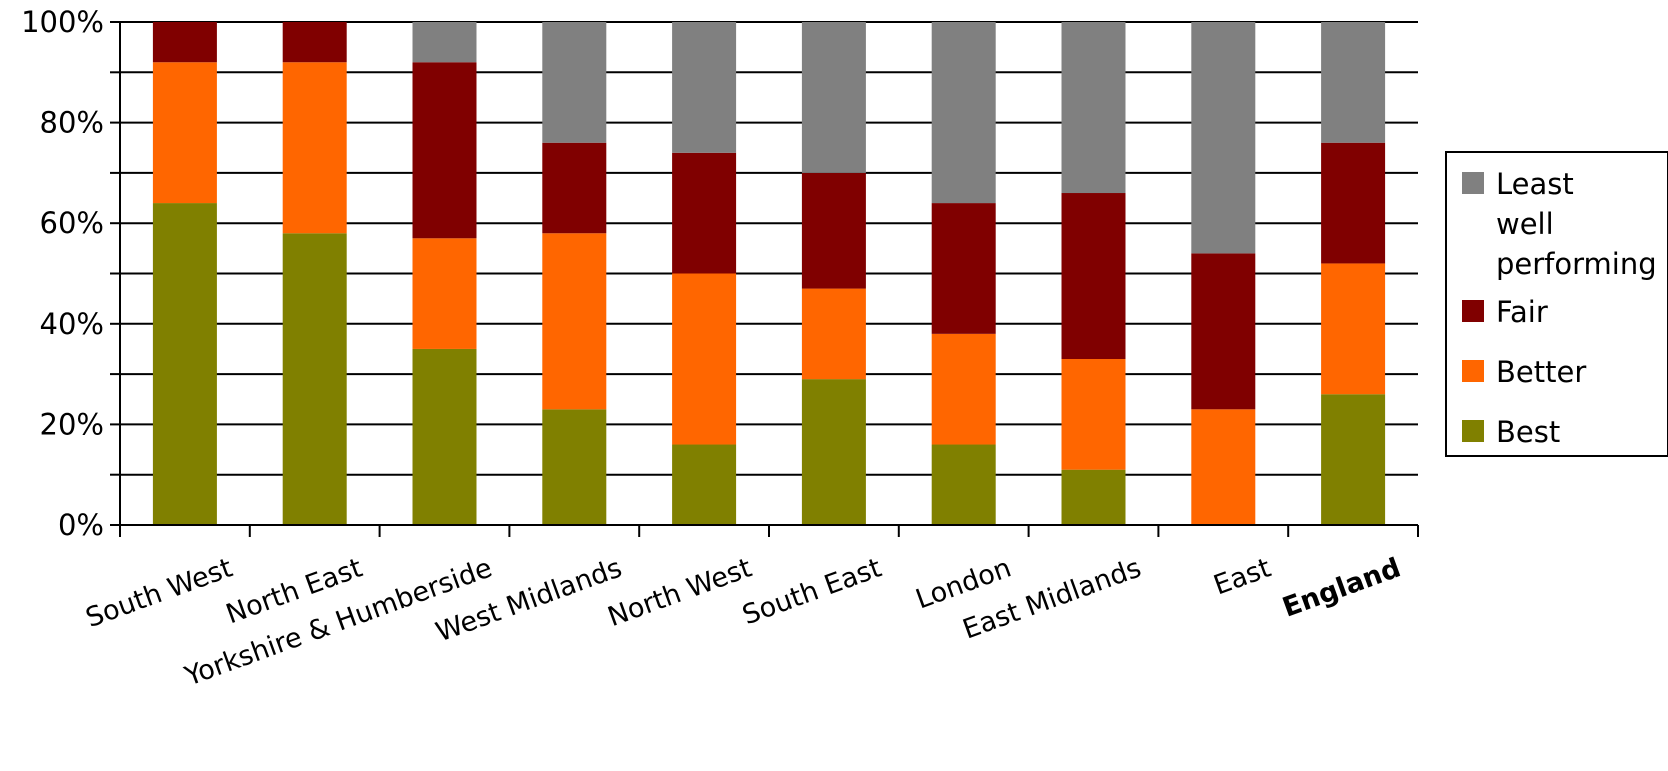 This screenshot has width=1668, height=771. What do you see at coordinates (1528, 432) in the screenshot?
I see `legend-label: Best` at bounding box center [1528, 432].